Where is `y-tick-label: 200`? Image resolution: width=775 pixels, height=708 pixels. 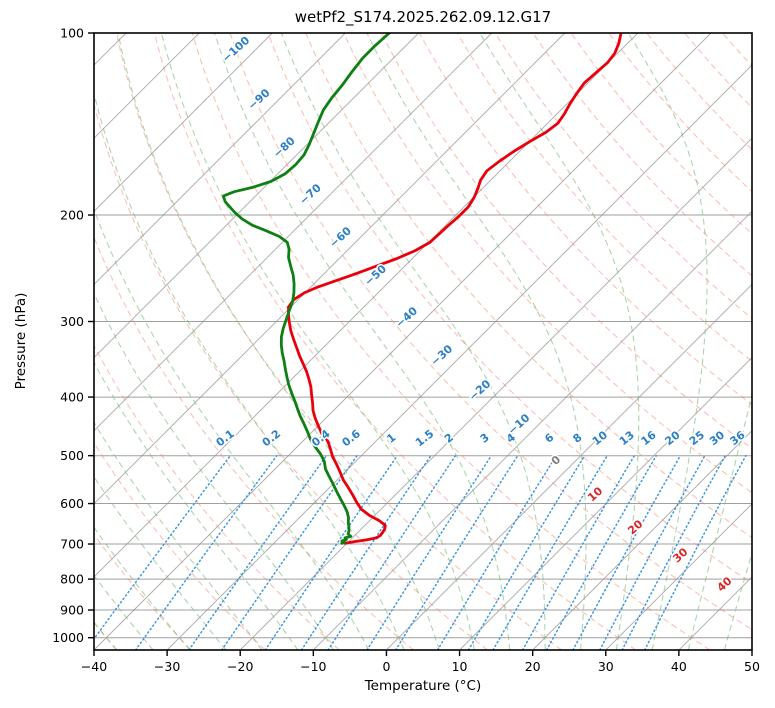 y-tick-label: 200 is located at coordinates (72, 215).